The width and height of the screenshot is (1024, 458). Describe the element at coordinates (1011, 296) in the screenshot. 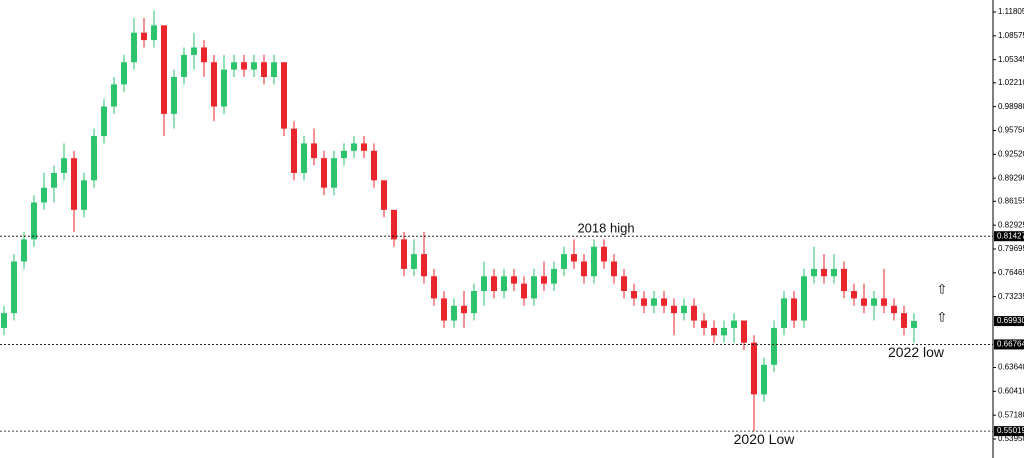

I see `y-tick-label: 0.73235` at that location.